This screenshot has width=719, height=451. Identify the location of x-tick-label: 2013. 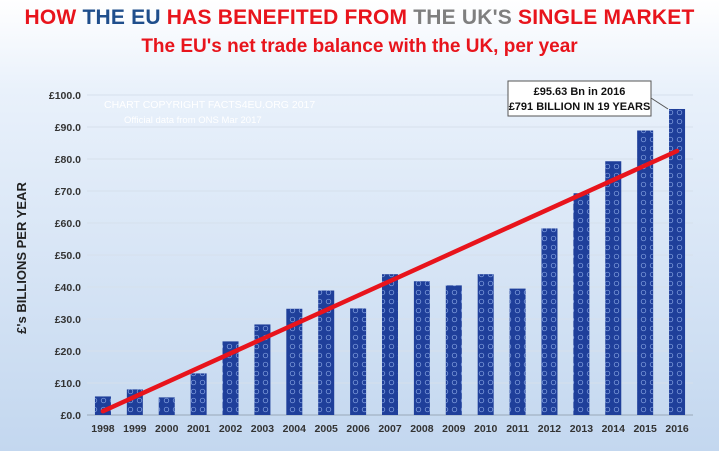
(582, 429).